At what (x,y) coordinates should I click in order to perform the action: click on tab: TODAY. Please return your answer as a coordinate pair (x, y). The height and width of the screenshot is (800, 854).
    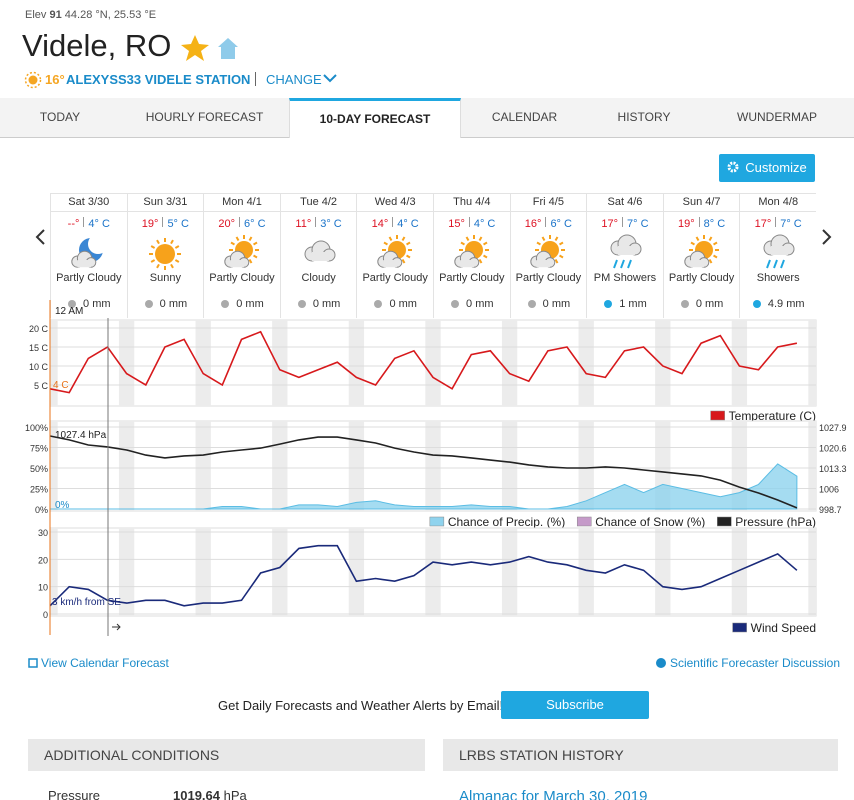
    Looking at the image, I should click on (60, 117).